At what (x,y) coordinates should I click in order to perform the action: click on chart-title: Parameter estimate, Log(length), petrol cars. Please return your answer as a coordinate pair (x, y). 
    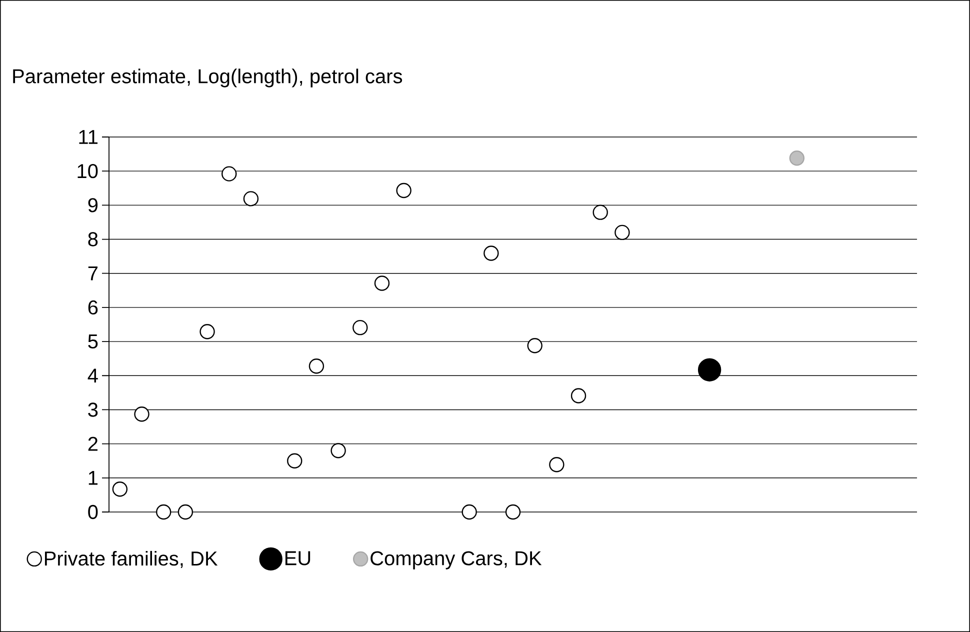
    Looking at the image, I should click on (207, 78).